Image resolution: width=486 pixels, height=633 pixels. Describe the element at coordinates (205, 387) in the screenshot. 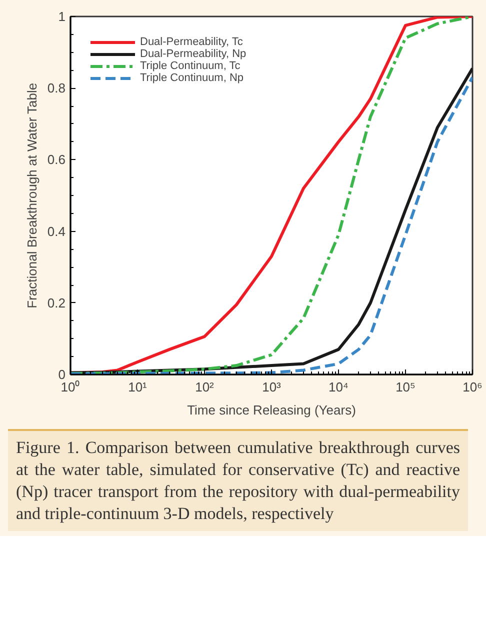

I see `x-tick-label: 10²` at that location.